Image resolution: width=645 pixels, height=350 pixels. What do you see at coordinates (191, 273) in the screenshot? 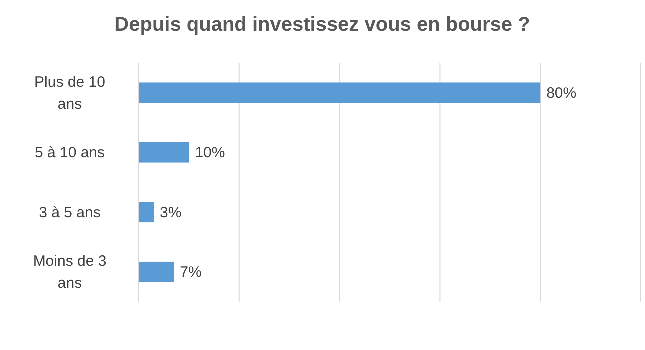
I see `data-label: 7%` at bounding box center [191, 273].